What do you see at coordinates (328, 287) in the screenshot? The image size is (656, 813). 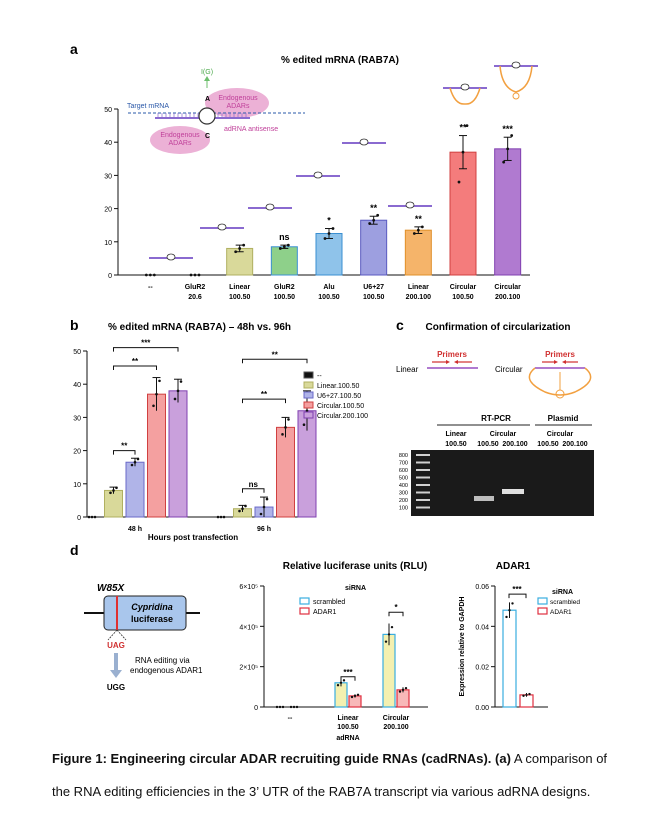 I see `category-label: Alu` at bounding box center [328, 287].